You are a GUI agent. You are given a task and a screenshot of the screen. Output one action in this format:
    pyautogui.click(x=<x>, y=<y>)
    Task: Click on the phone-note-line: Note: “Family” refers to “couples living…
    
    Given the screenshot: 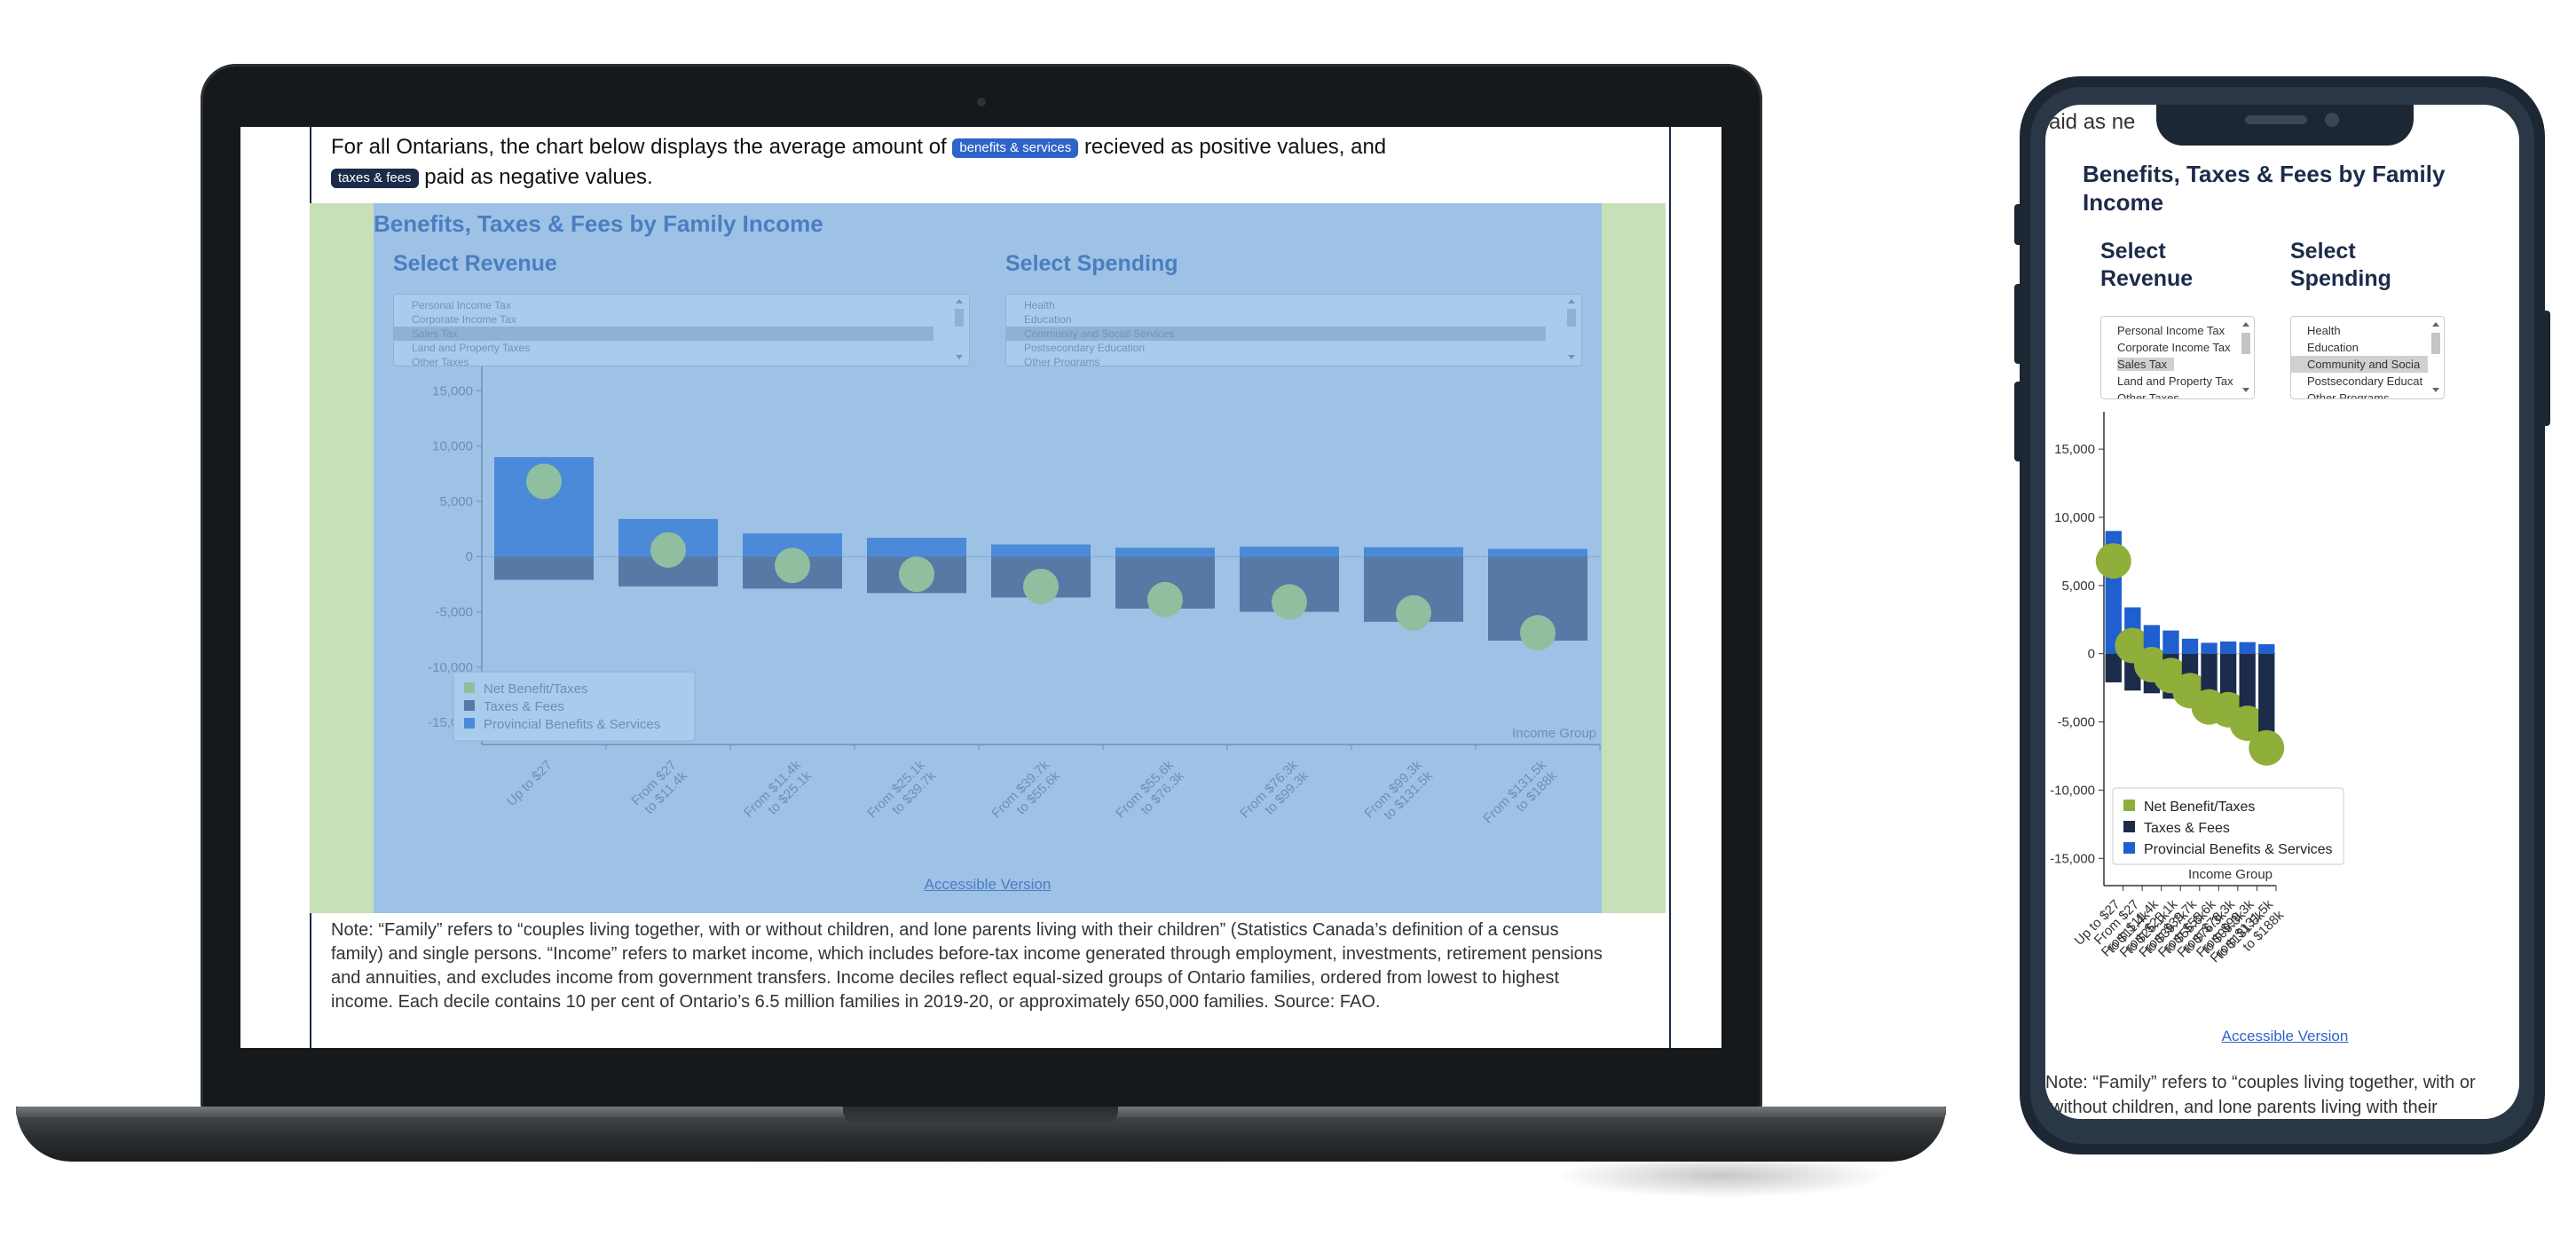 What is the action you would take?
    pyautogui.click(x=2261, y=1083)
    